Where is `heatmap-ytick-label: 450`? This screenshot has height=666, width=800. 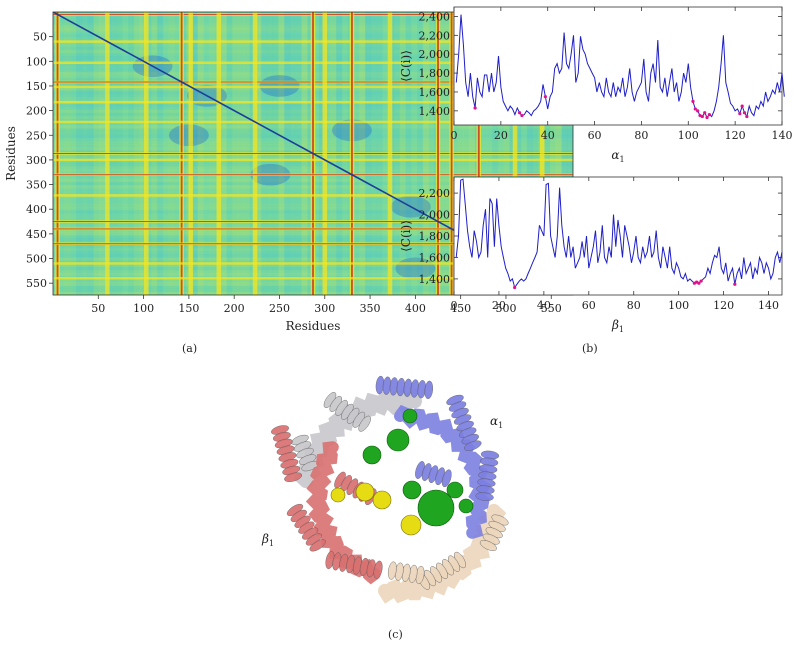
heatmap-ytick-label: 450 is located at coordinates (36, 234).